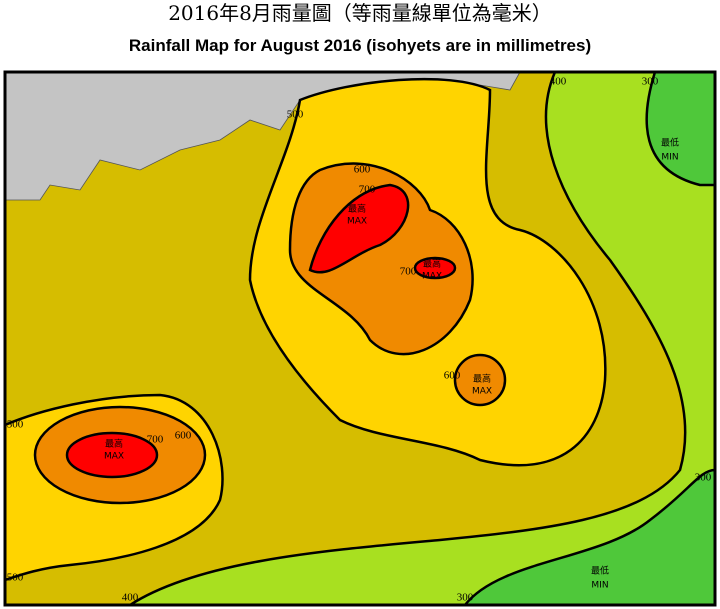 Image resolution: width=720 pixels, height=609 pixels. I want to click on title-zh: 2016年8月雨量圖（等雨量線單位為毫米）, so click(360, 13).